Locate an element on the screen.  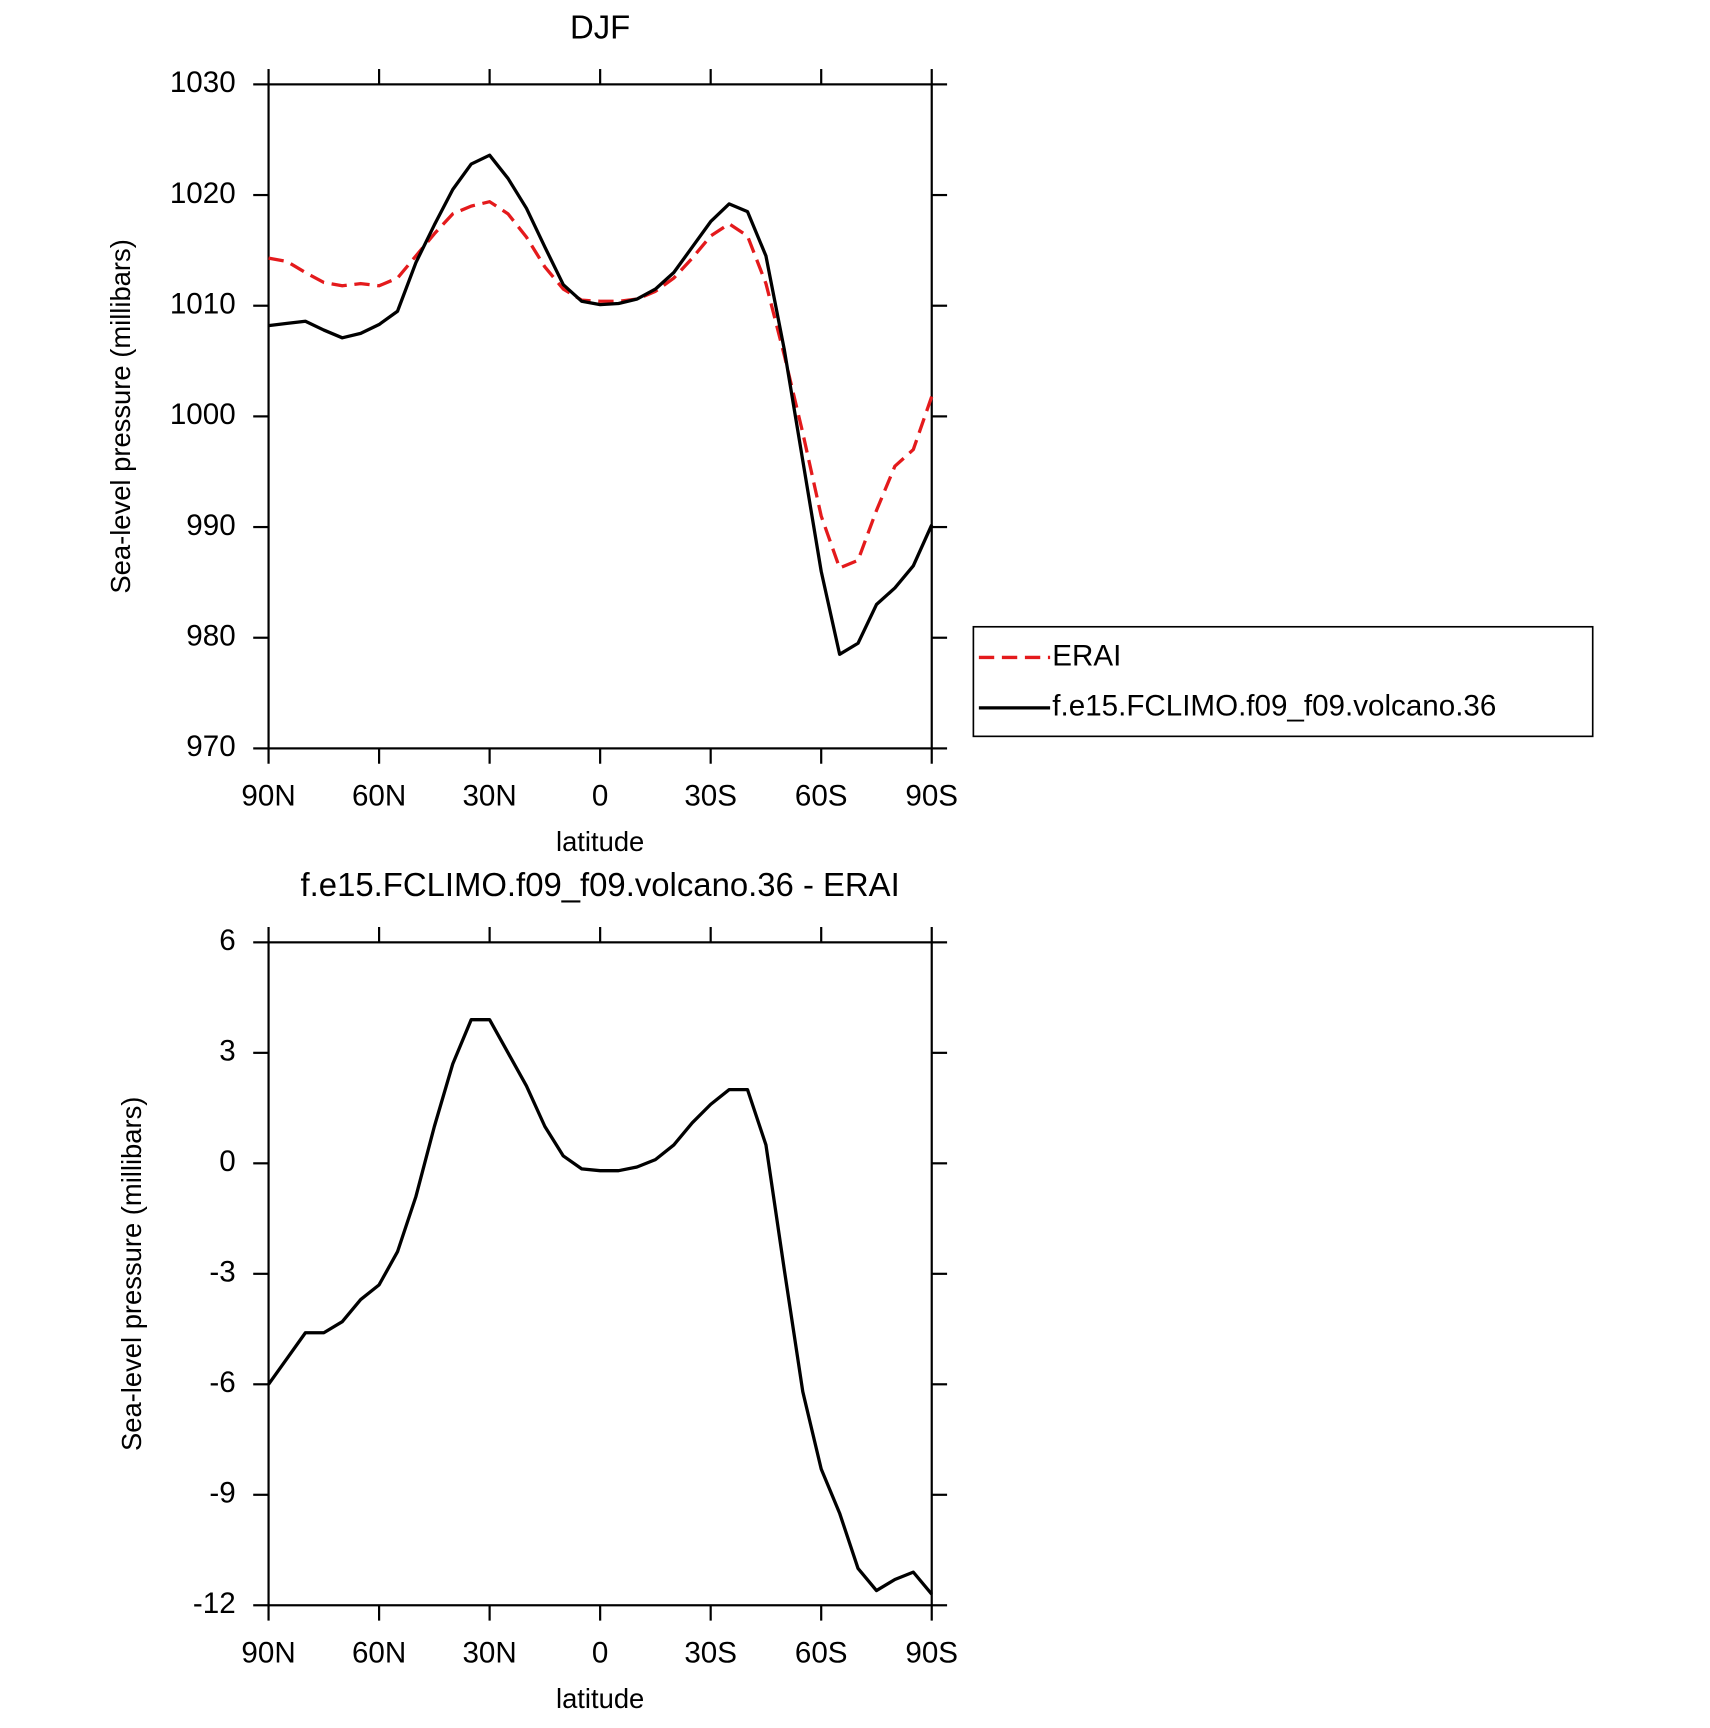
chart-title: f.e15.FCLIMO.f09_f09.volcano.36 - ERAI is located at coordinates (600, 884).